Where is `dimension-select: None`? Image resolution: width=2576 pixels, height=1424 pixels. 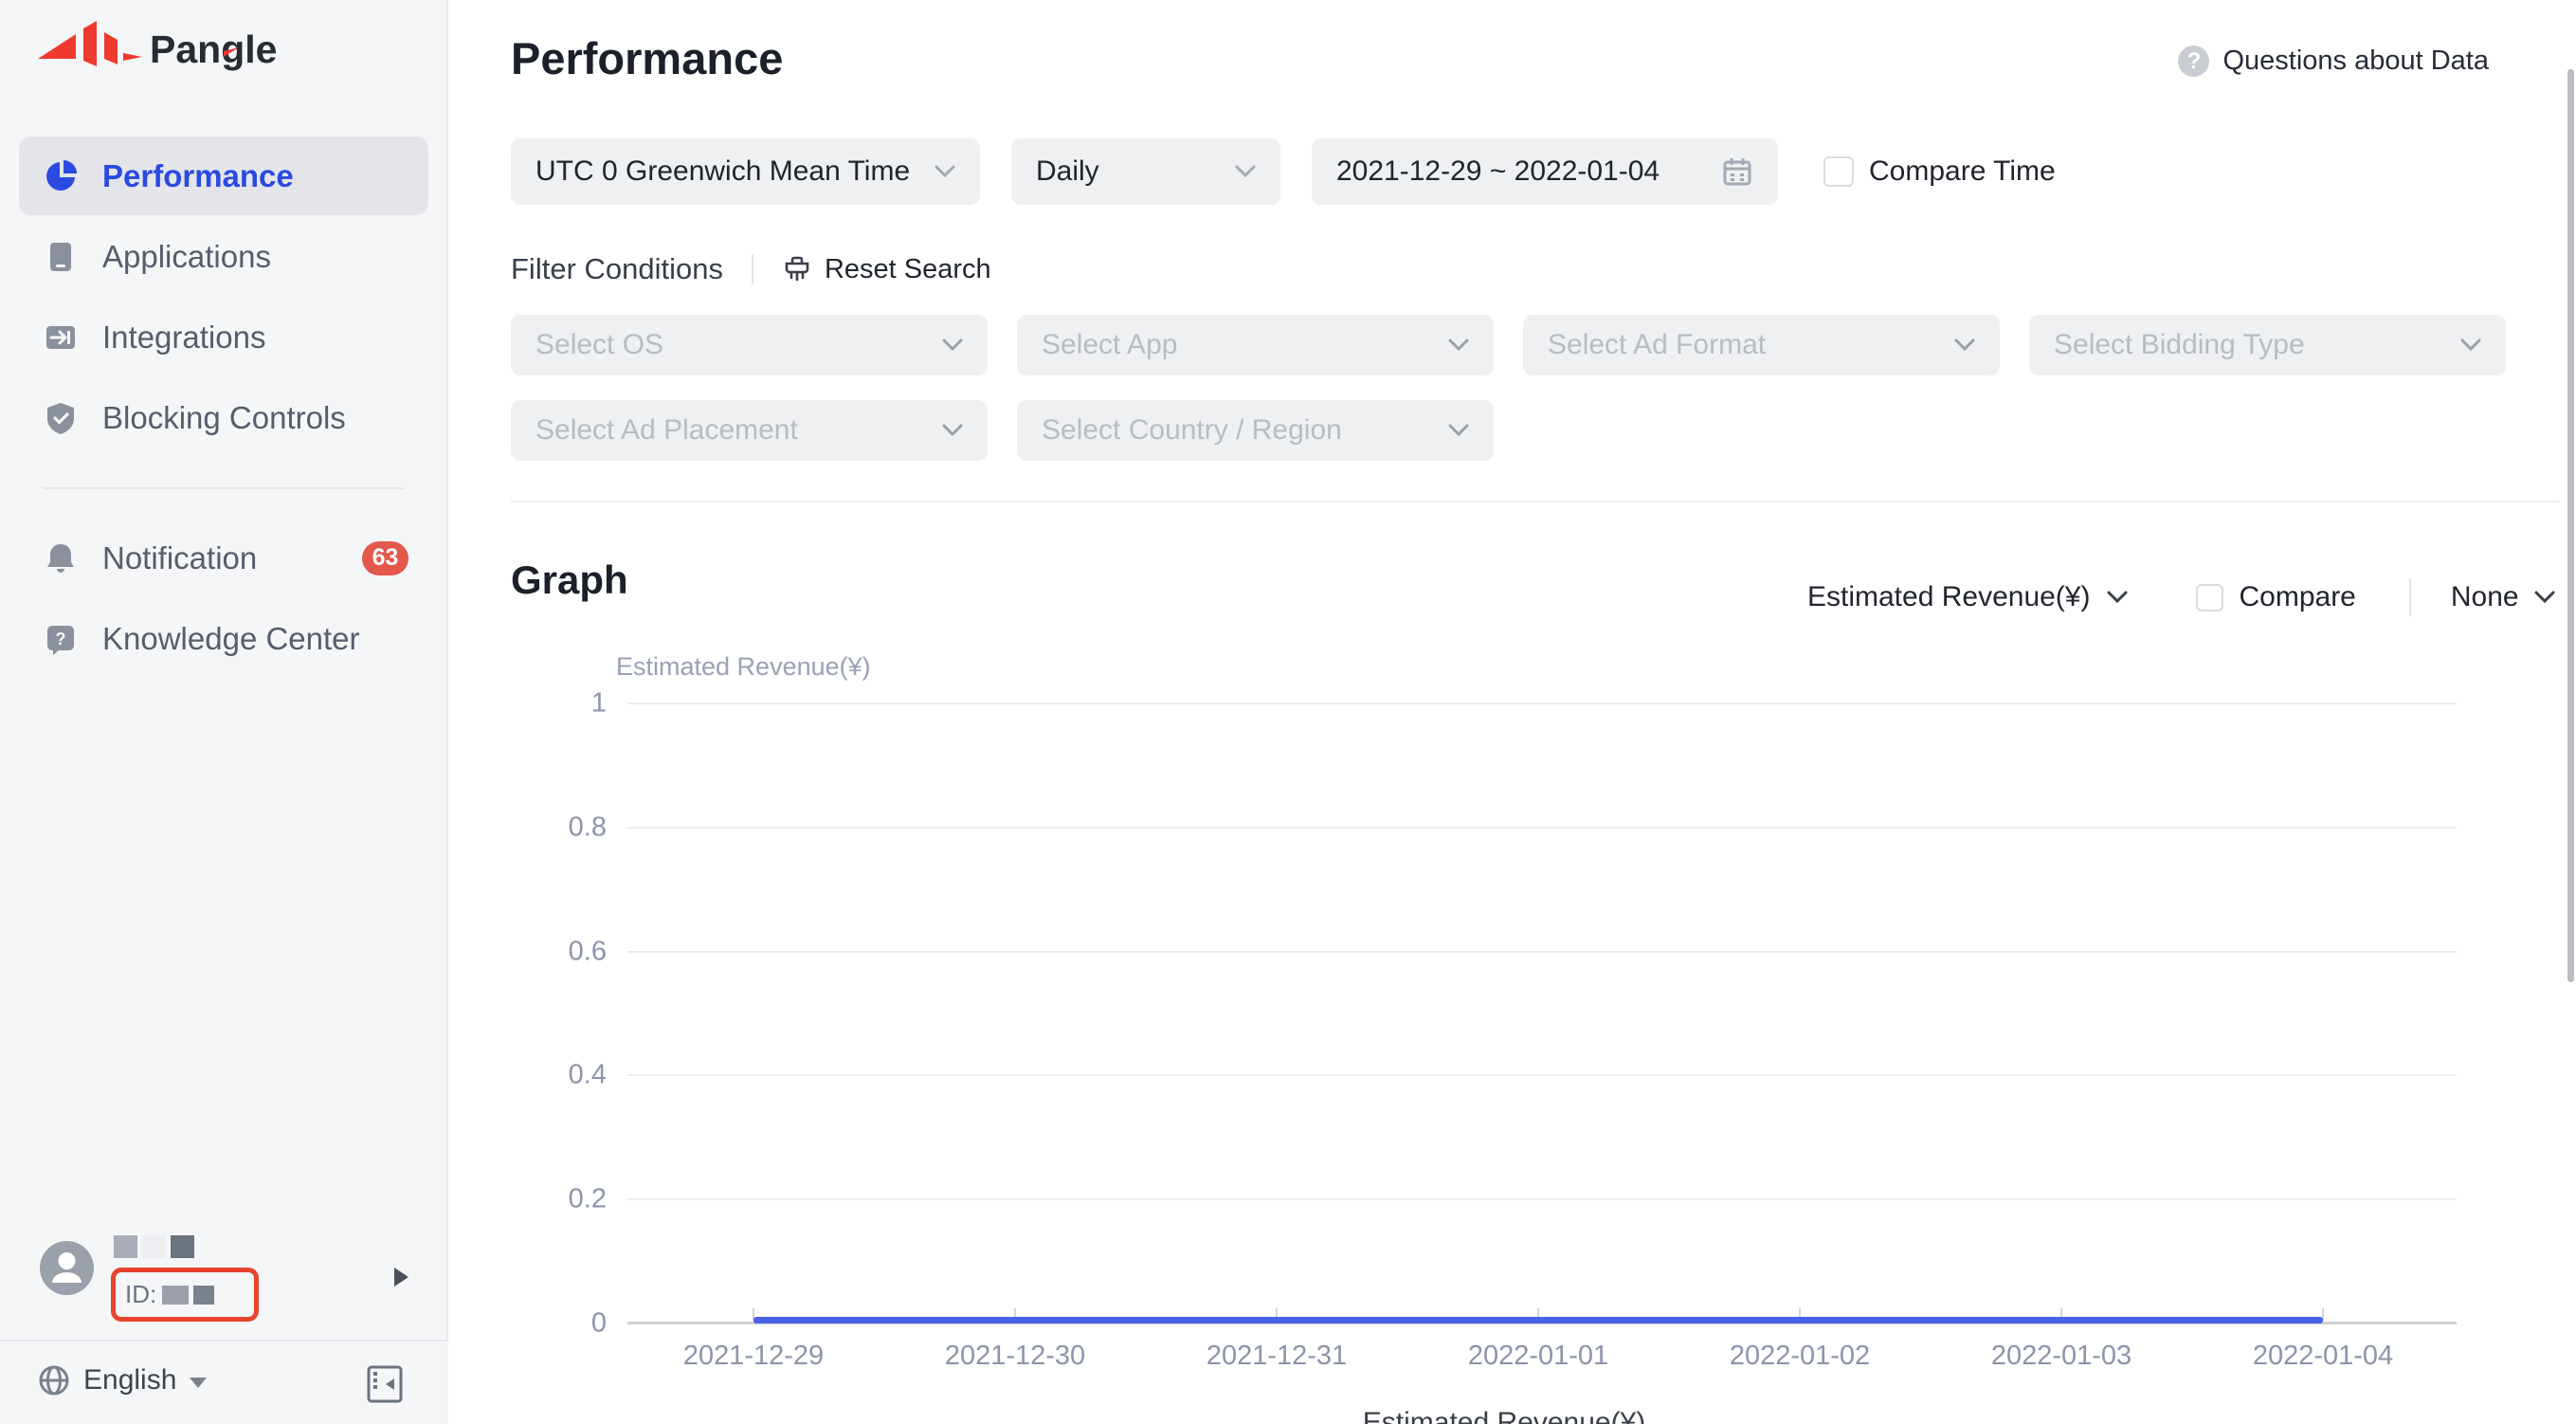
dimension-select: None is located at coordinates (2503, 597).